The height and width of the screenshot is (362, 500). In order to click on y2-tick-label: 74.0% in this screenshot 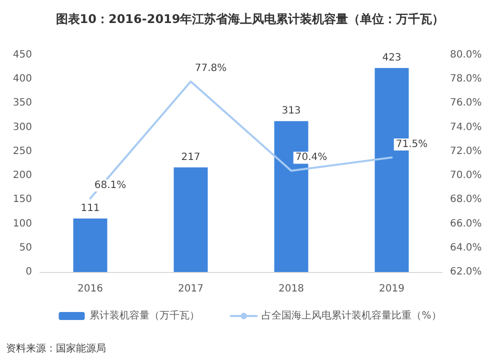, I will do `click(466, 127)`.